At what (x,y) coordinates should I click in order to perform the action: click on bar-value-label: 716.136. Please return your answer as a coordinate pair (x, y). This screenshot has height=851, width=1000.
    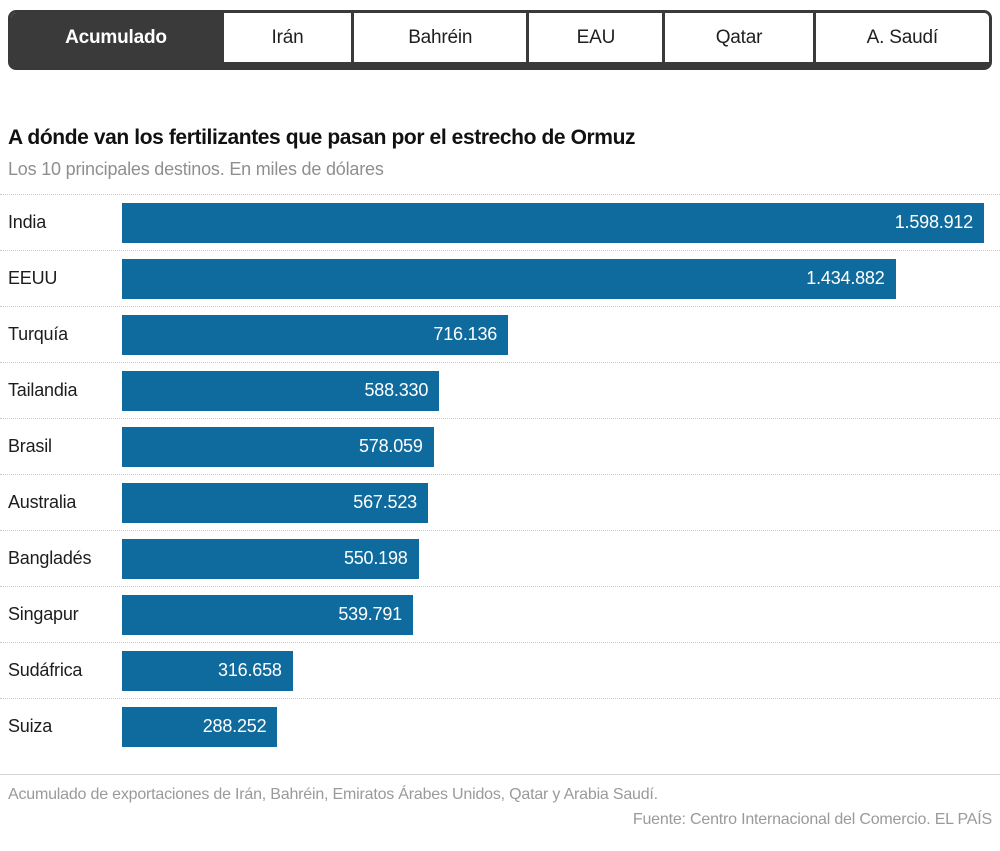
    Looking at the image, I should click on (465, 334).